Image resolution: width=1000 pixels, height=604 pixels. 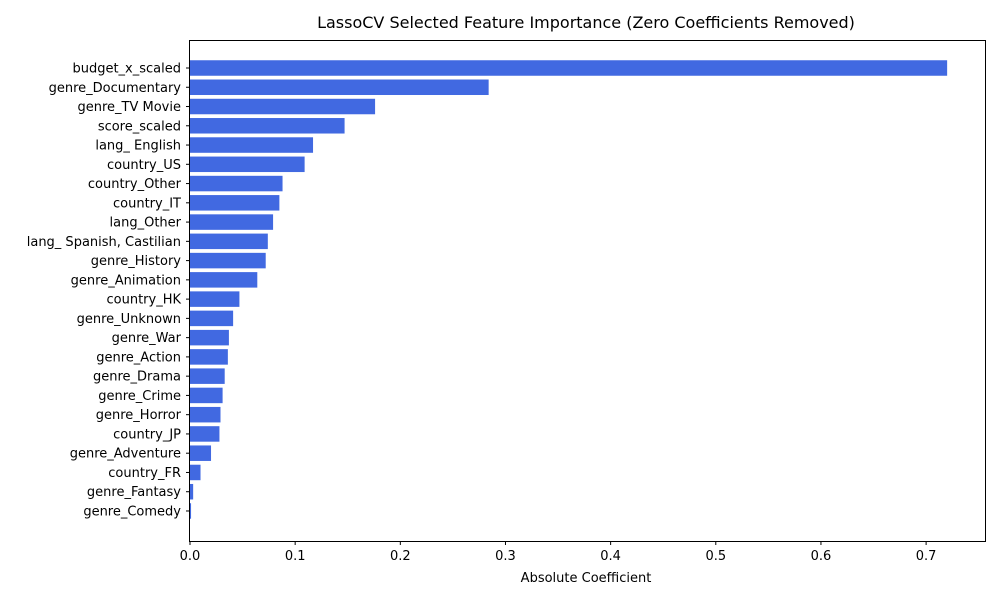 I want to click on x-axis-ticks: 0.0 0.1 0.2 0.3 0.4 0.5 0.6 0.7, so click(x=558, y=552).